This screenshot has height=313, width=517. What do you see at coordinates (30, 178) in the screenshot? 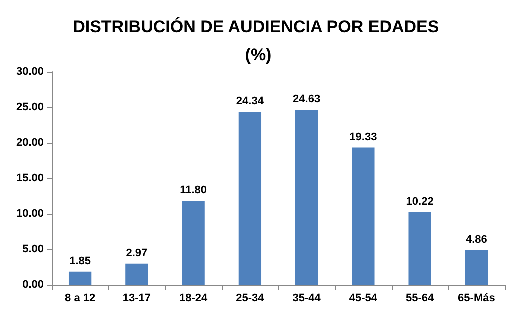
I see `y-tick-label: 15.00` at bounding box center [30, 178].